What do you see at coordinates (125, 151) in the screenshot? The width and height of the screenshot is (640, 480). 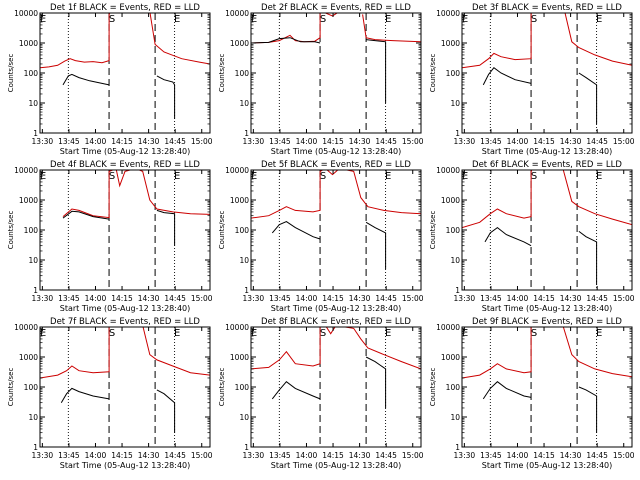 I see `x-axis-label: Start Time (05-Aug-12 13:28:40)` at bounding box center [125, 151].